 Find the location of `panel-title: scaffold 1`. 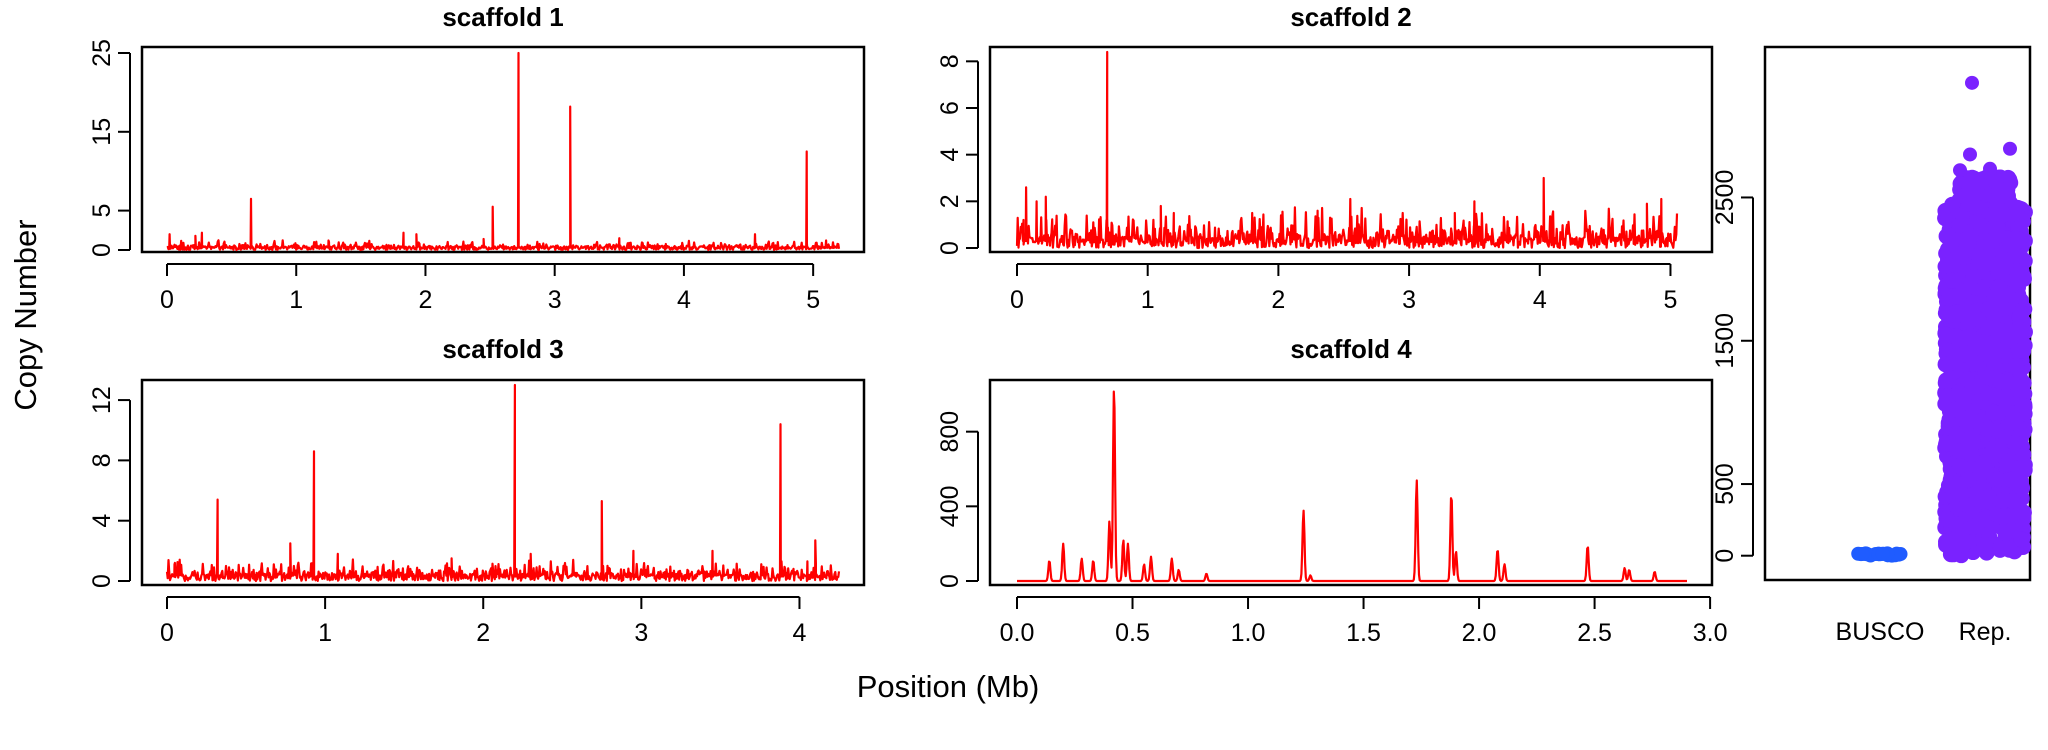

panel-title: scaffold 1 is located at coordinates (502, 17).